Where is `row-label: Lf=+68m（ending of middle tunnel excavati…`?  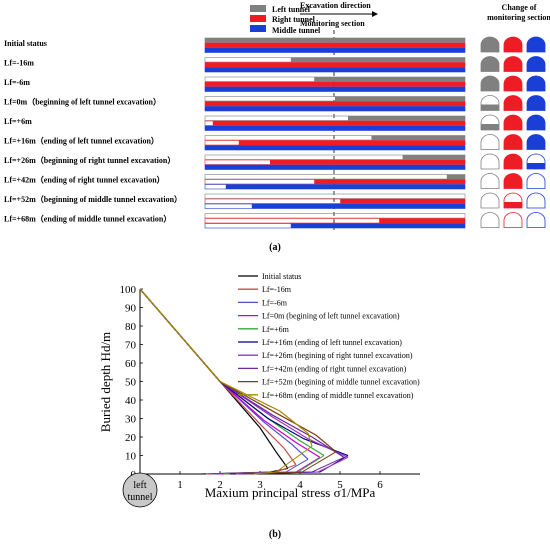 row-label: Lf=+68m（ending of middle tunnel excavati… is located at coordinates (87, 219).